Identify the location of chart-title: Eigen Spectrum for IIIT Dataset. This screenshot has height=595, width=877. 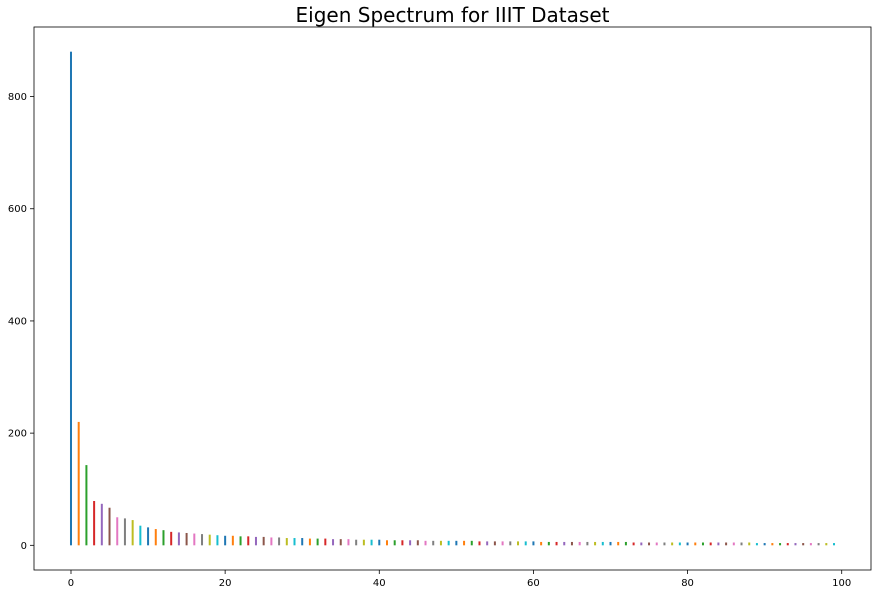
(452, 15).